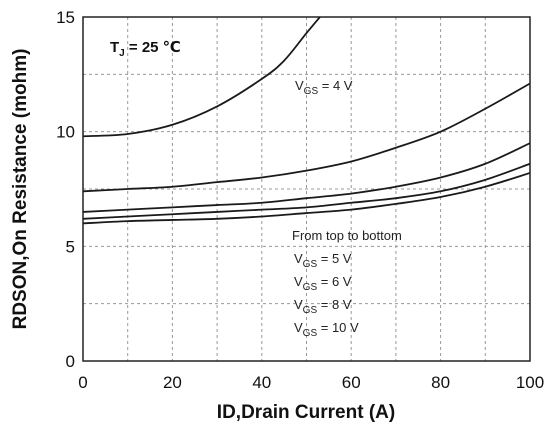  I want to click on vgs-label-10v: VGS = 10 V, so click(326, 329).